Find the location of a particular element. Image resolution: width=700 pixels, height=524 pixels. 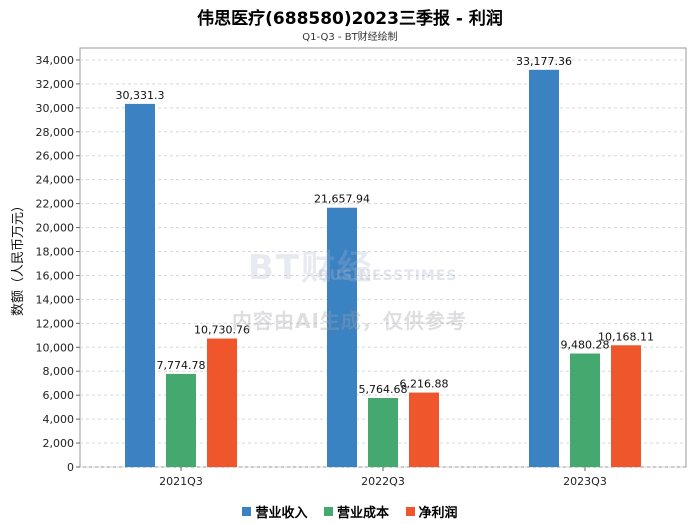

y-tick-label: 26,000 is located at coordinates (55, 156).